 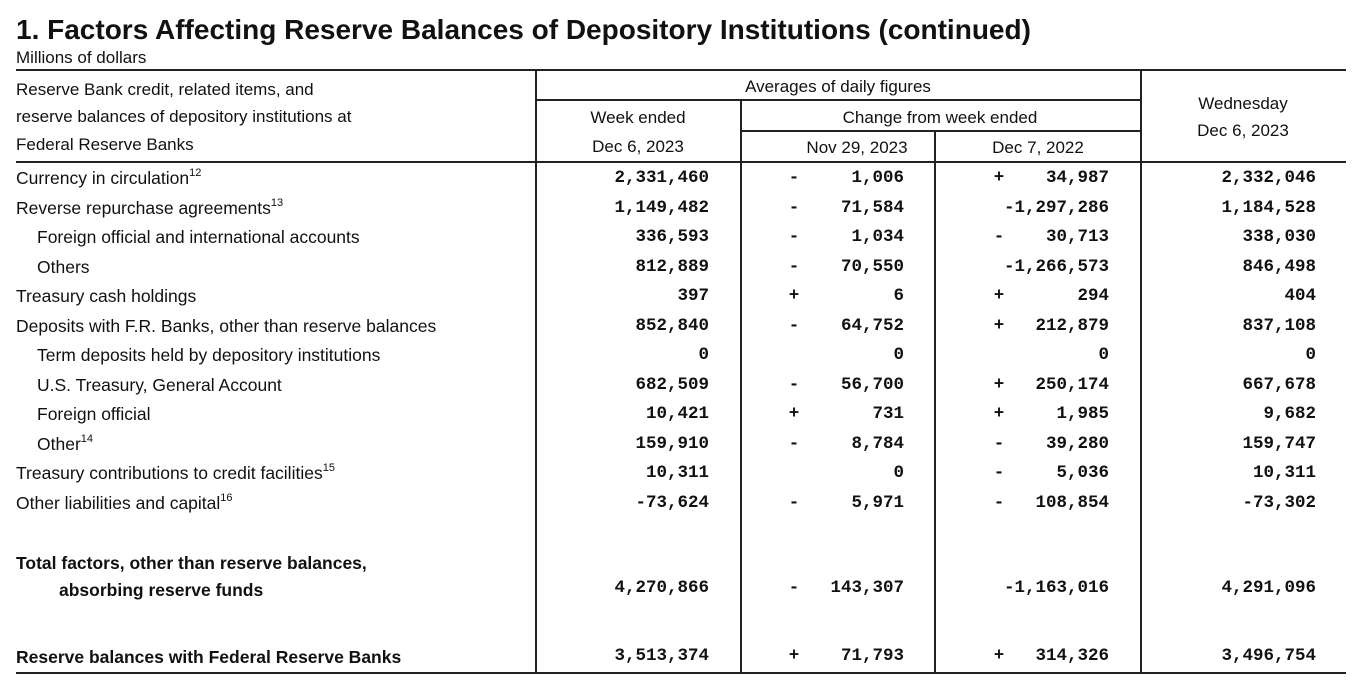 What do you see at coordinates (277, 202) in the screenshot?
I see `footnote-marker: 13` at bounding box center [277, 202].